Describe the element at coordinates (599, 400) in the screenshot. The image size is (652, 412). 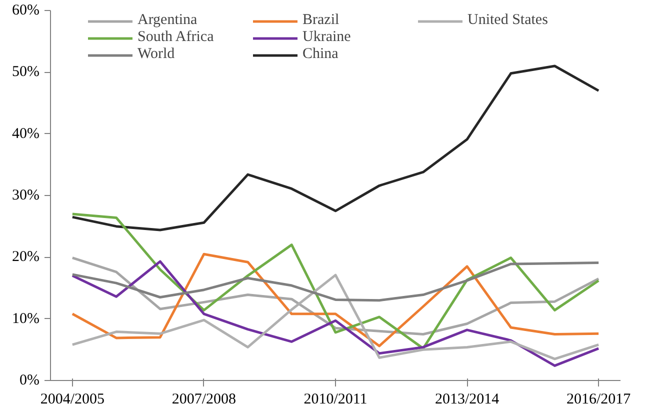
I see `x-tick-label: 2016/2017` at that location.